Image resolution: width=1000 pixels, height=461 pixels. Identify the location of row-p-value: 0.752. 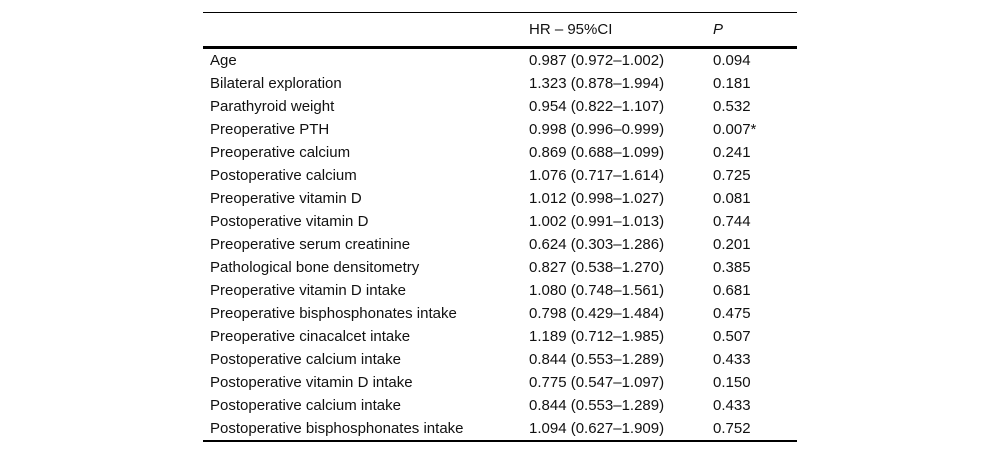
(732, 428).